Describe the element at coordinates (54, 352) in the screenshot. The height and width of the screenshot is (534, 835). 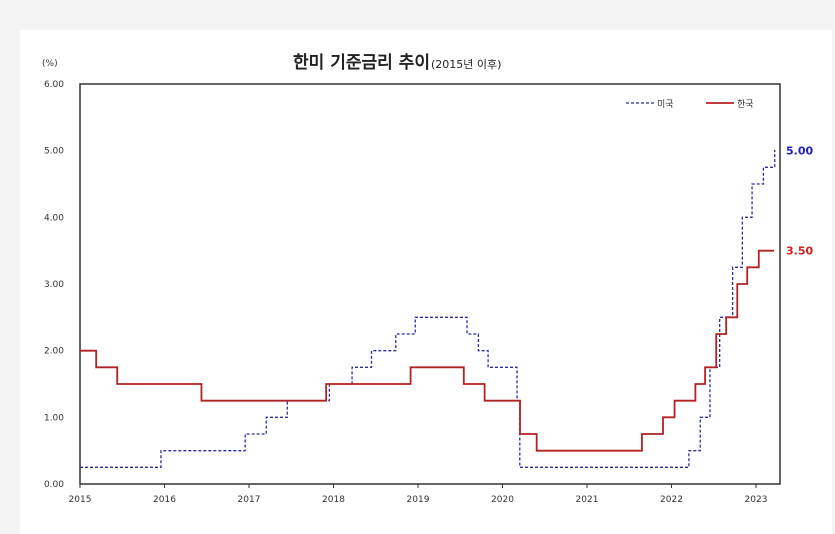
I see `y-tick-label: 2.00` at that location.